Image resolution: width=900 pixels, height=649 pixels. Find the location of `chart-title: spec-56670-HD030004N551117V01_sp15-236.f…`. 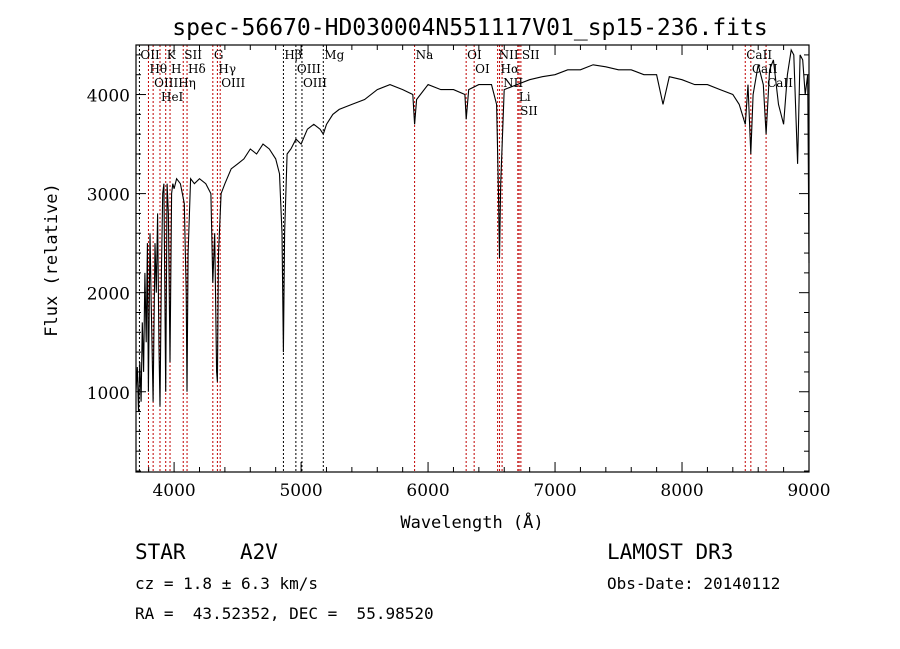

chart-title: spec-56670-HD030004N551117V01_sp15-236.f… is located at coordinates (469, 28).